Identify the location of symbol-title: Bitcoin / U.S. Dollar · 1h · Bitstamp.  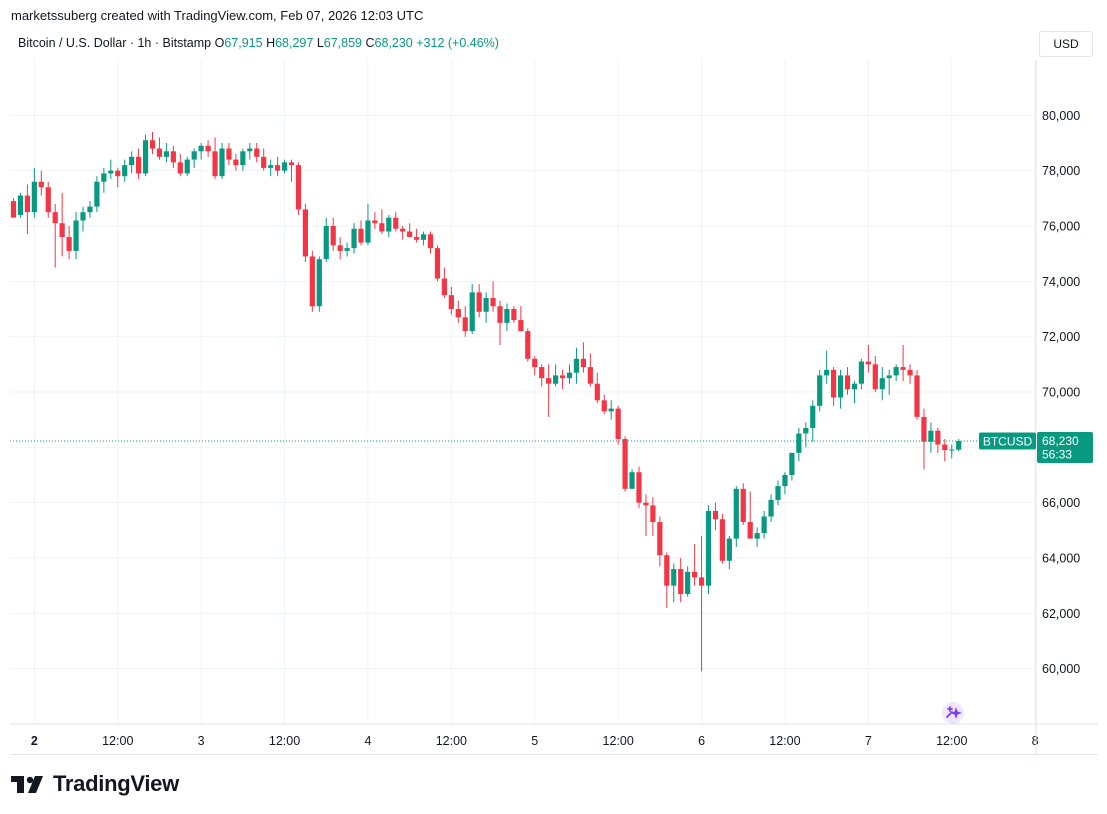
(115, 43).